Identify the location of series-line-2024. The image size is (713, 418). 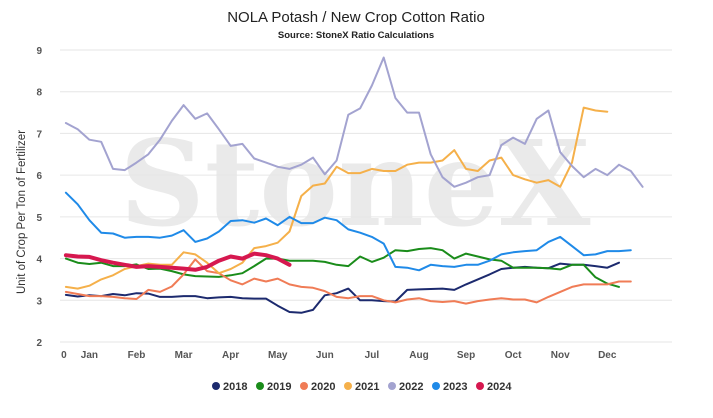
(177, 261).